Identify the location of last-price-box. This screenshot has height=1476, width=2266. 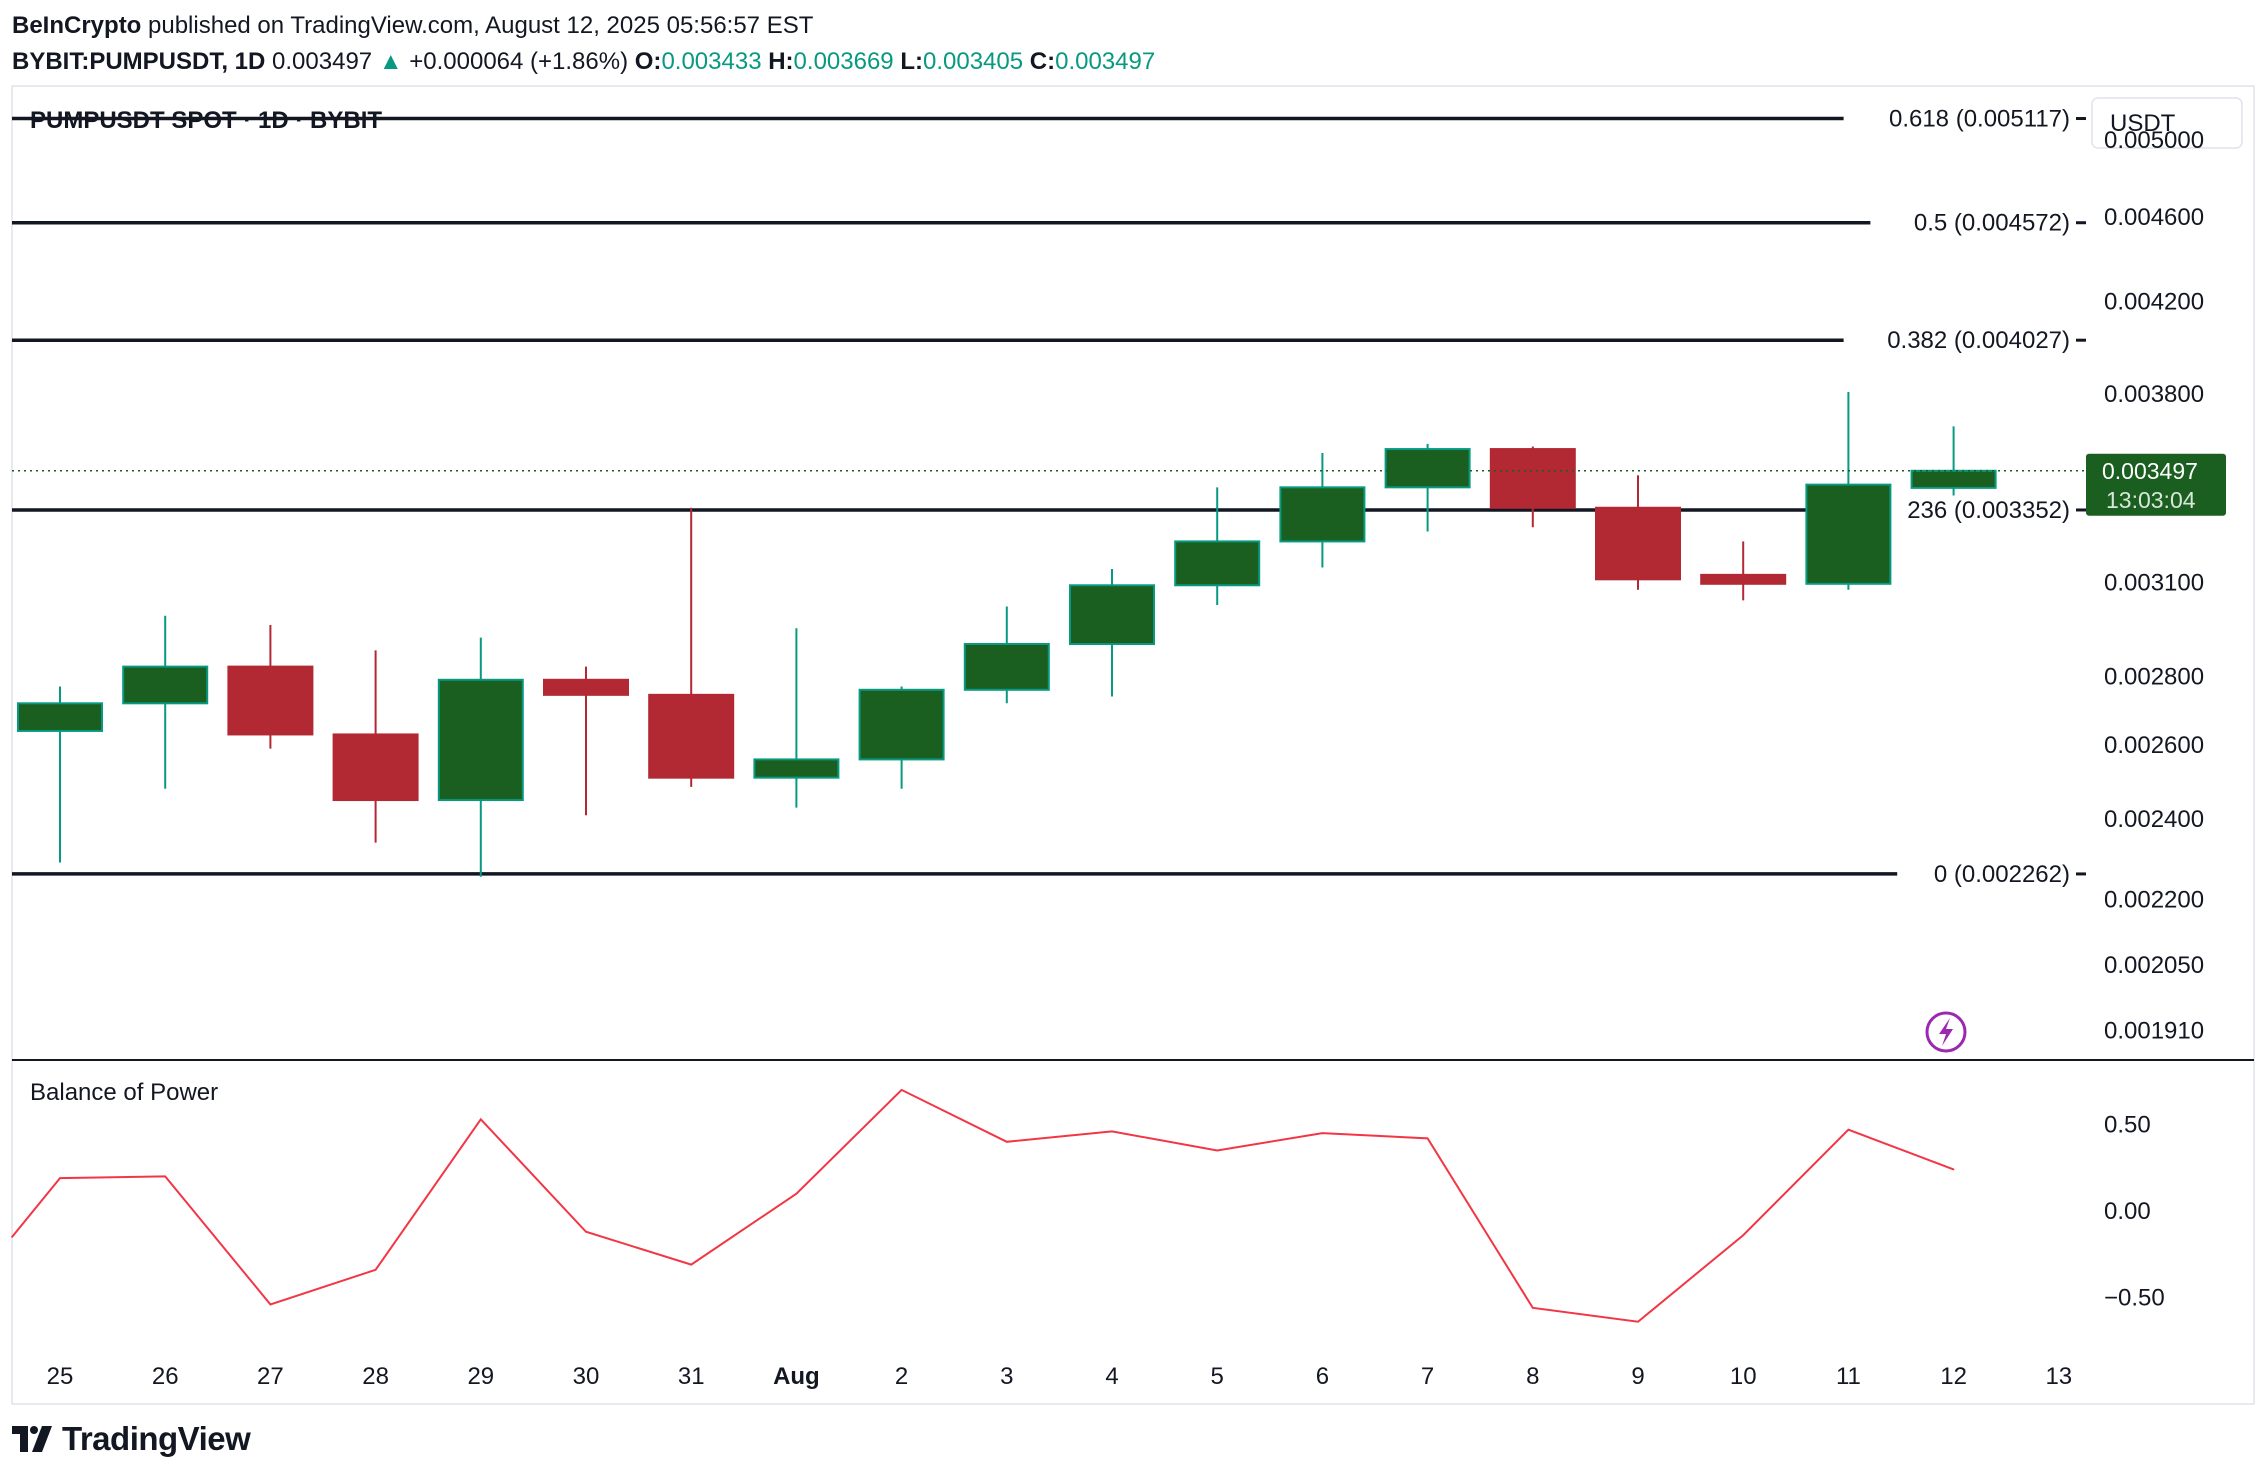
(2156, 484).